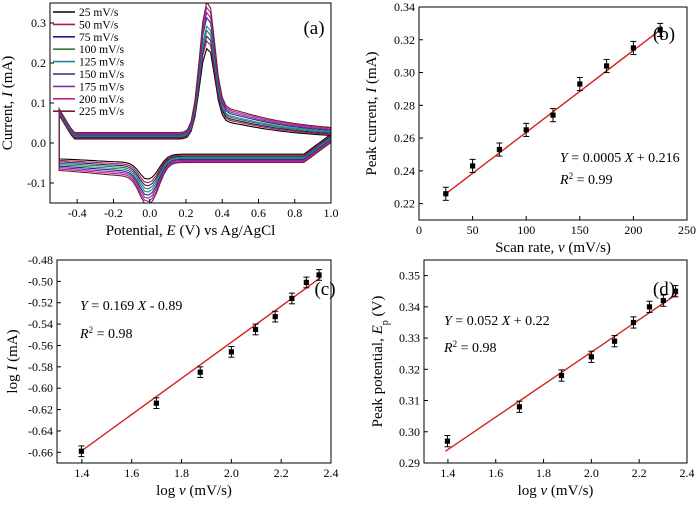 This screenshot has width=700, height=516. Describe the element at coordinates (372, 134) in the screenshot. I see `y-axis-title-part: Peak current,` at that location.